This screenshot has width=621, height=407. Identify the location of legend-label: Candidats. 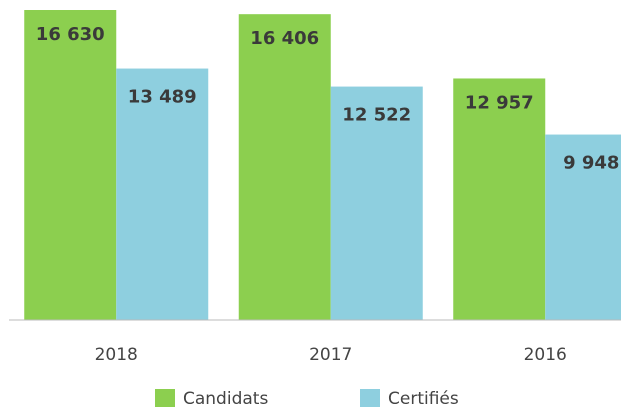
(225, 398).